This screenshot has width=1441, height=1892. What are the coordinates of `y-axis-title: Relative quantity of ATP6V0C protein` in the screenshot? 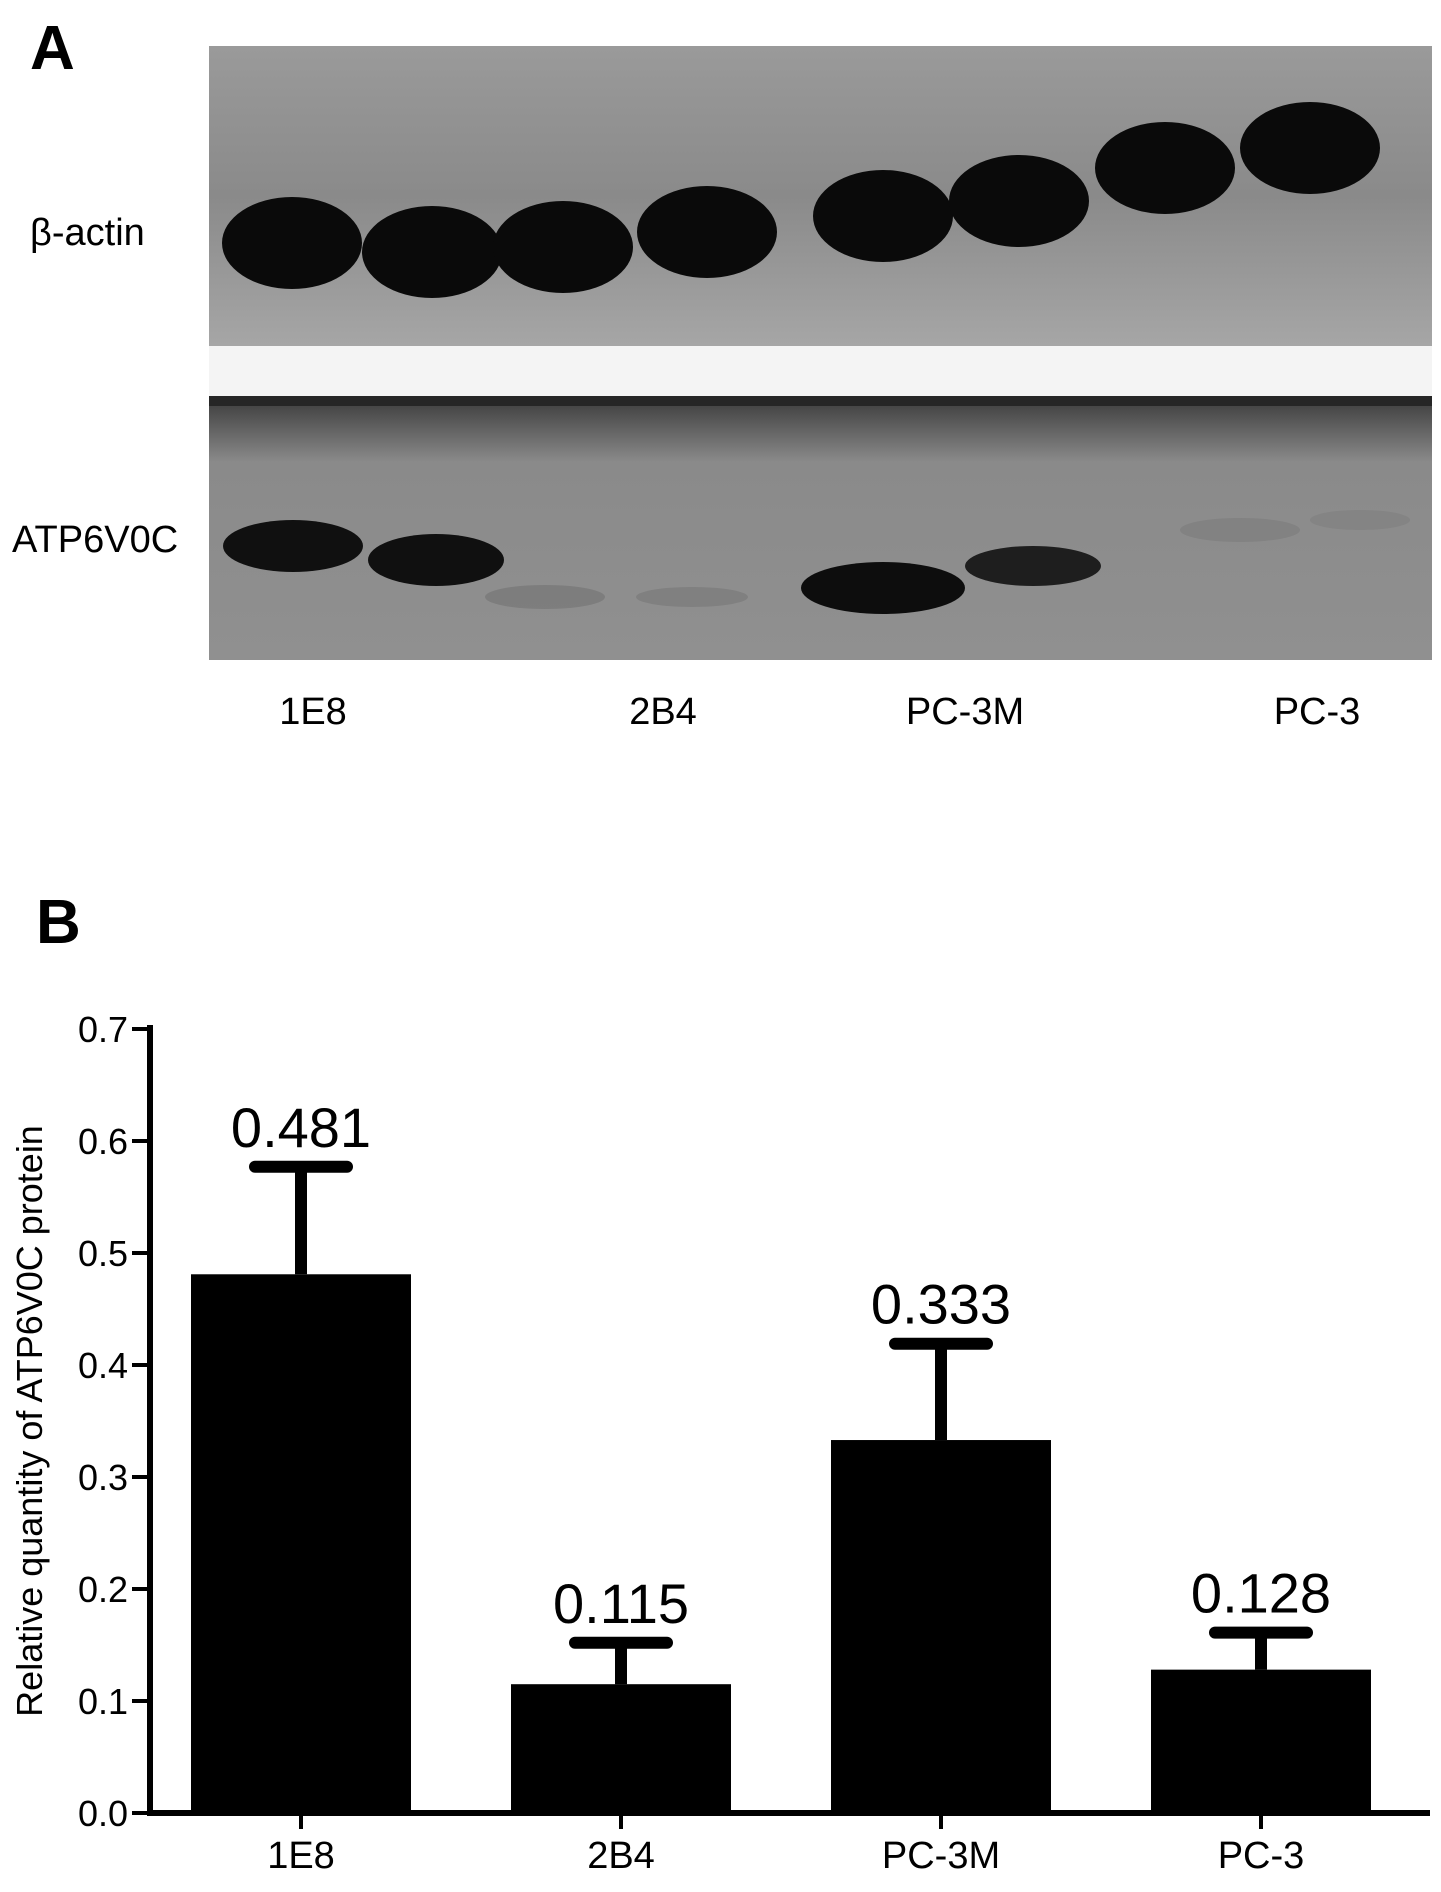 It's located at (29, 1421).